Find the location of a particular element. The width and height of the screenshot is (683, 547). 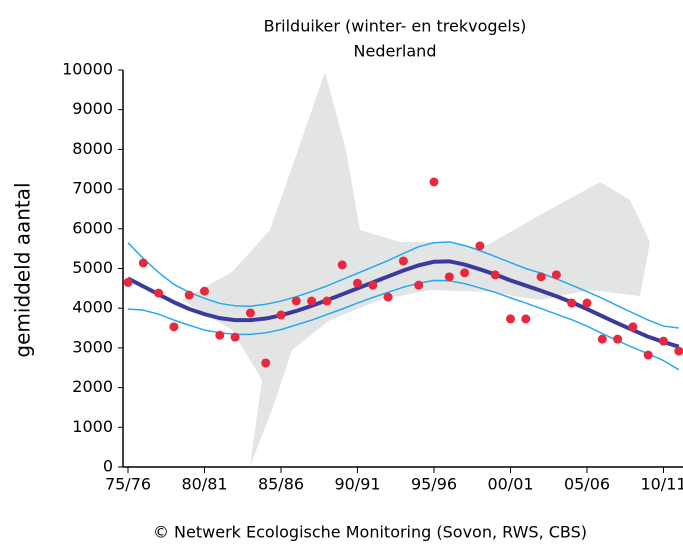

y-tick-label: 9000 is located at coordinates (92, 108).